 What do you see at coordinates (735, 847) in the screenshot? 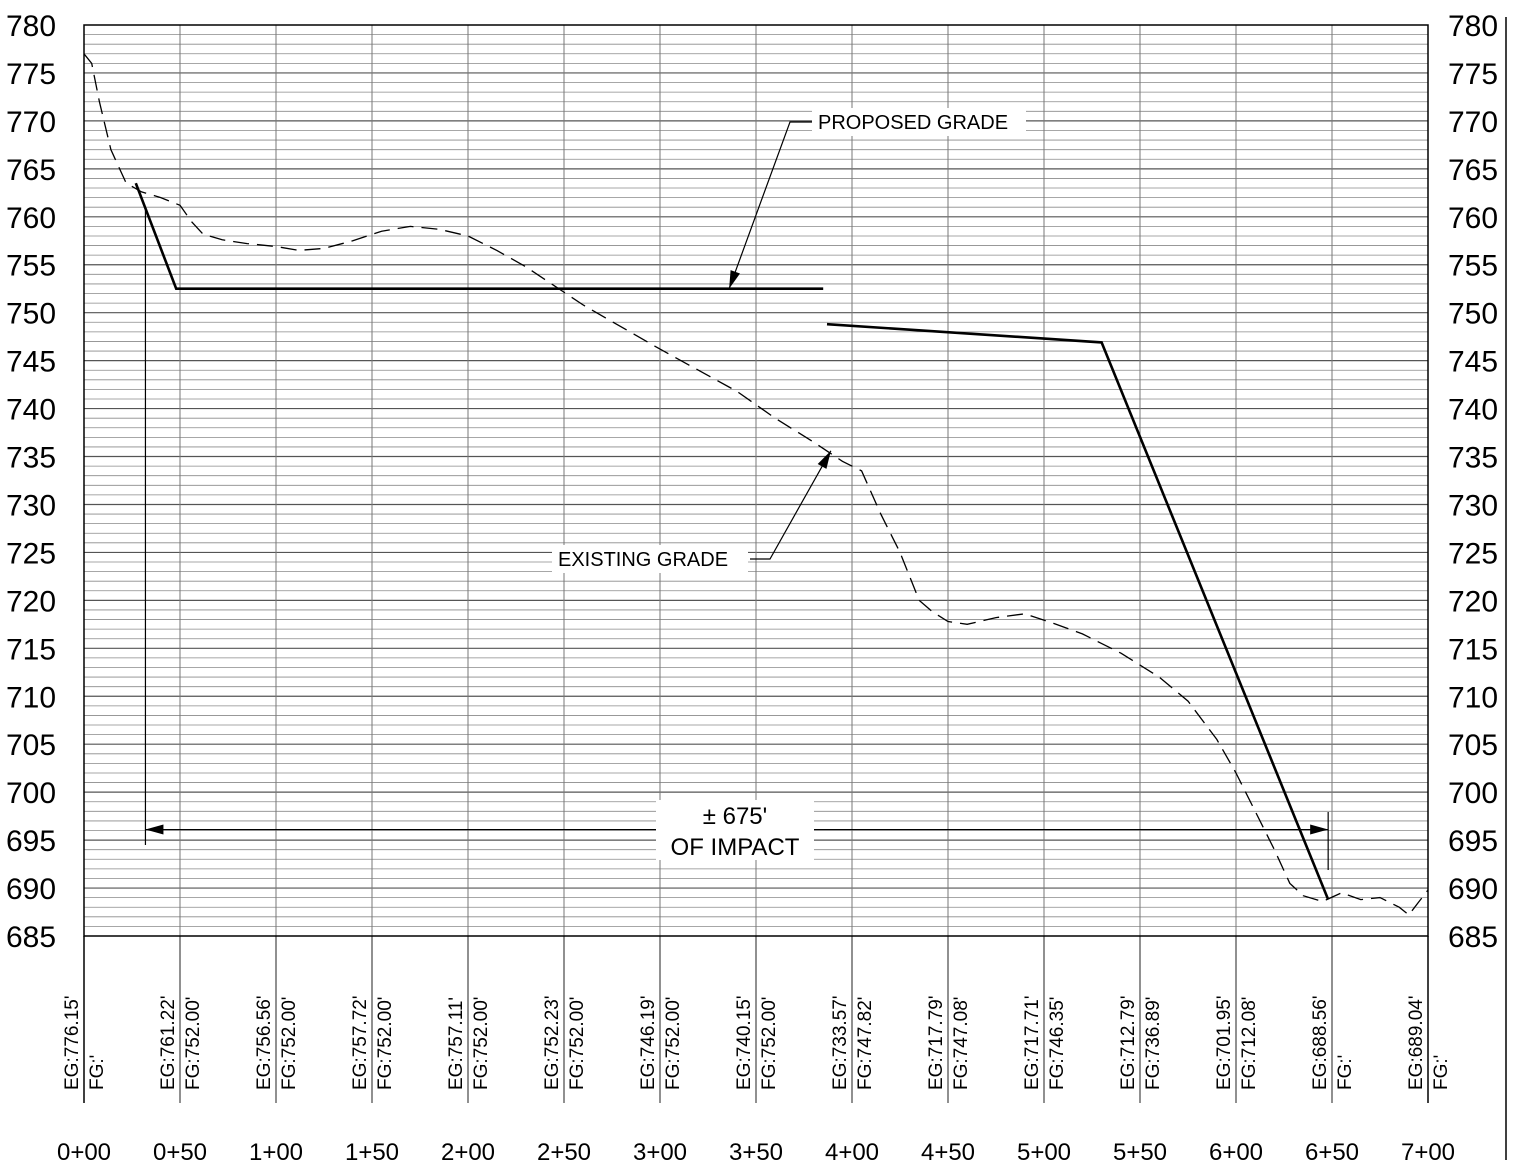
I see `impact-label-line2: OF IMPACT` at bounding box center [735, 847].